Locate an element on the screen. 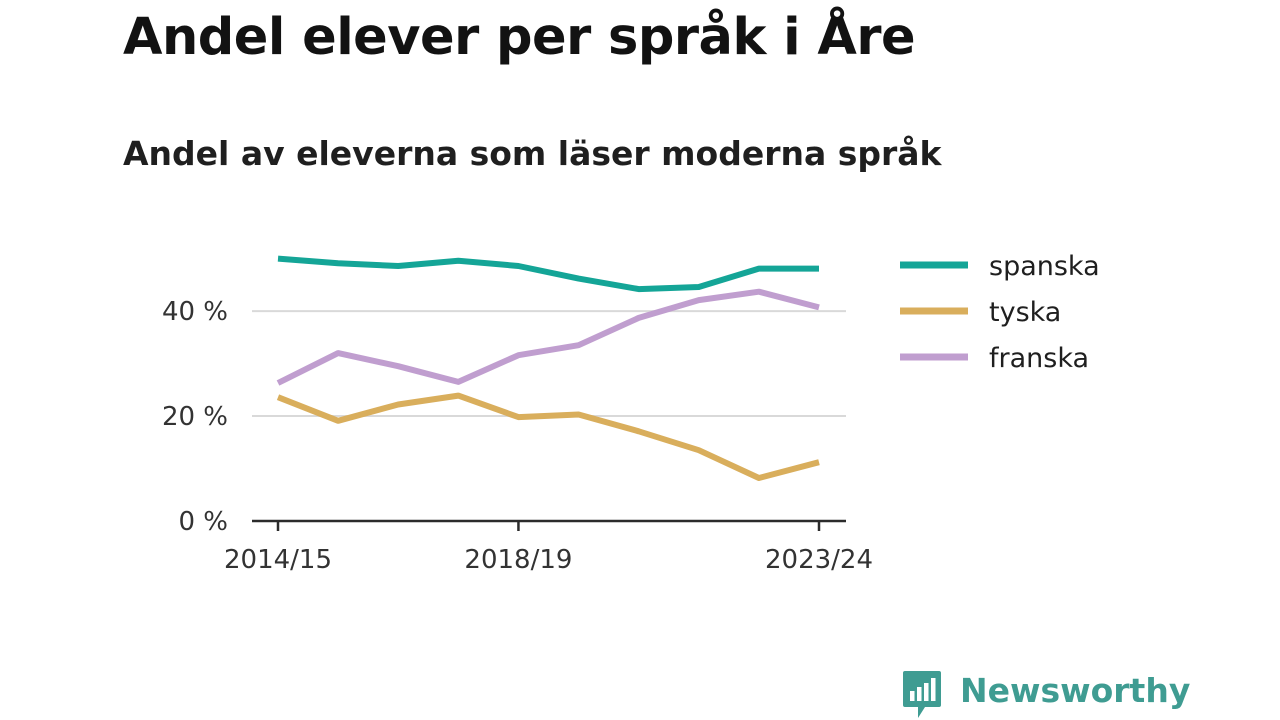 The height and width of the screenshot is (720, 1280). y-axis-tick-labels: 0 % 20 % 40 % is located at coordinates (195, 417).